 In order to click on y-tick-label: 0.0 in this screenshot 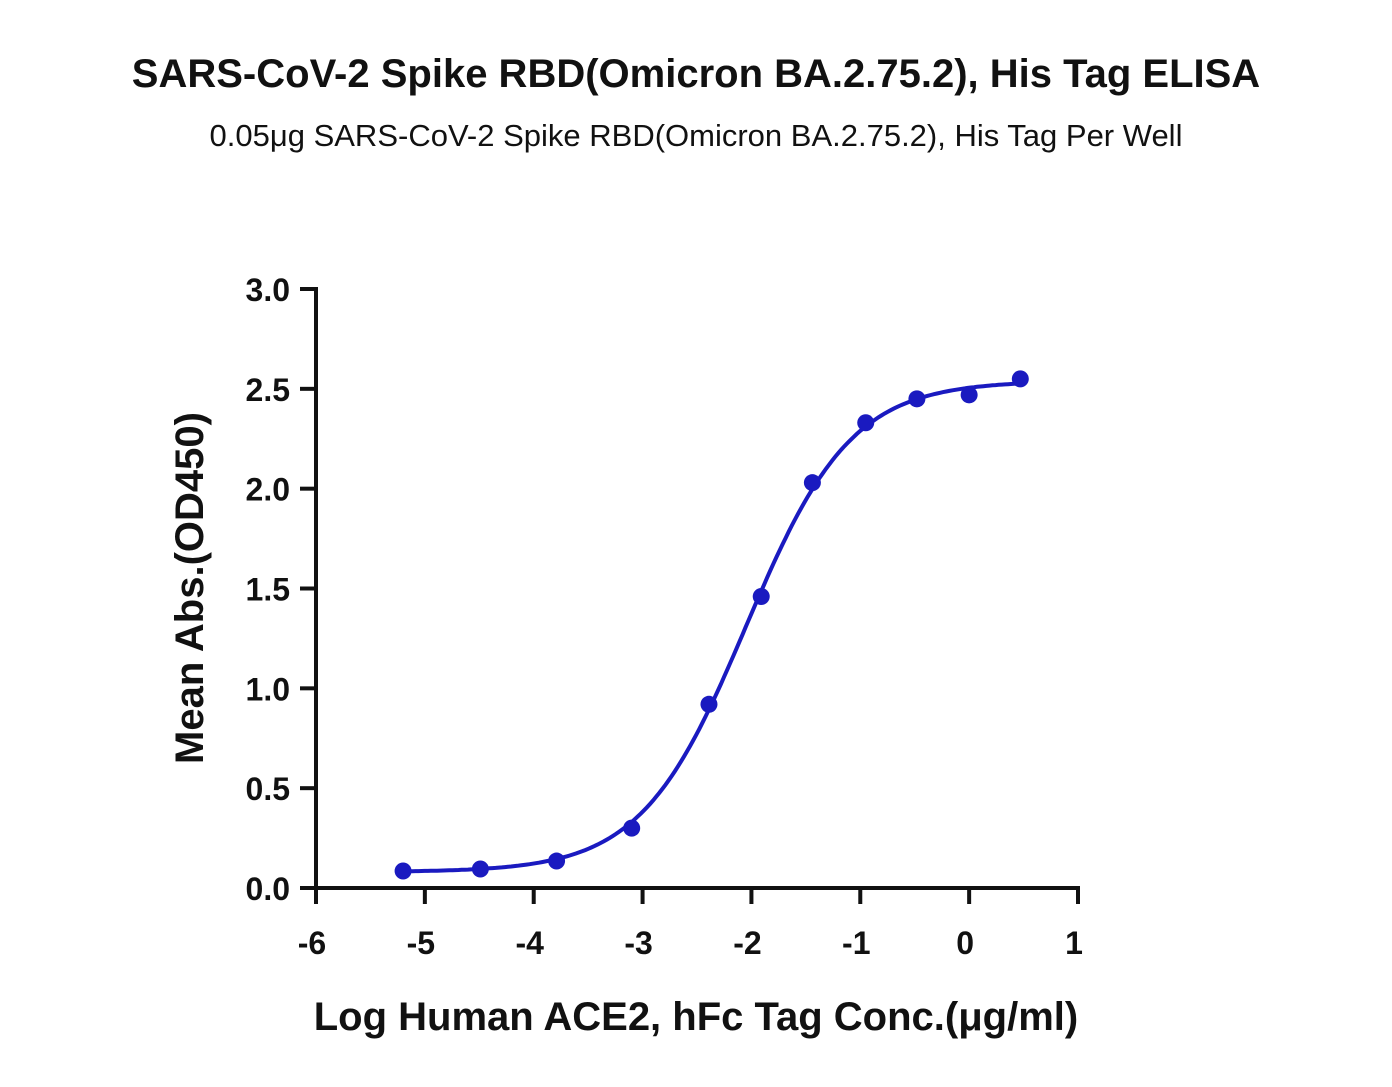, I will do `click(268, 889)`.